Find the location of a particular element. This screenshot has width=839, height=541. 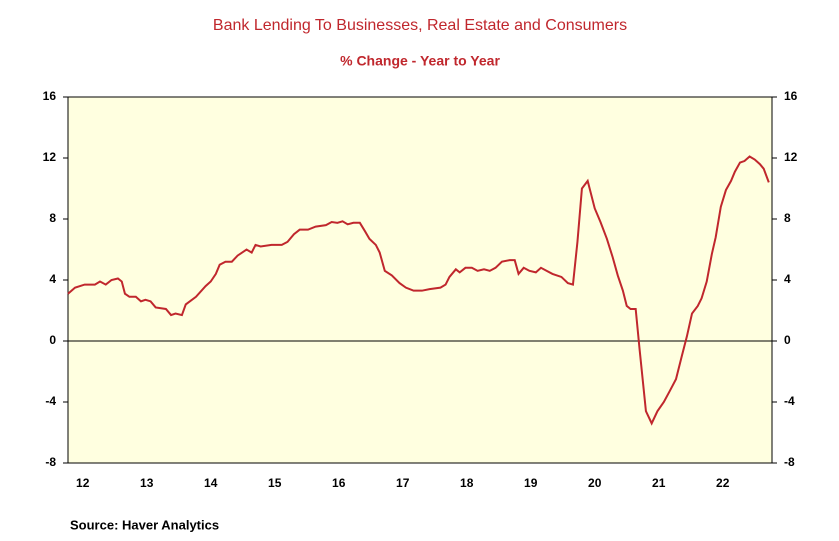

x-tick-label: 16 is located at coordinates (339, 483).